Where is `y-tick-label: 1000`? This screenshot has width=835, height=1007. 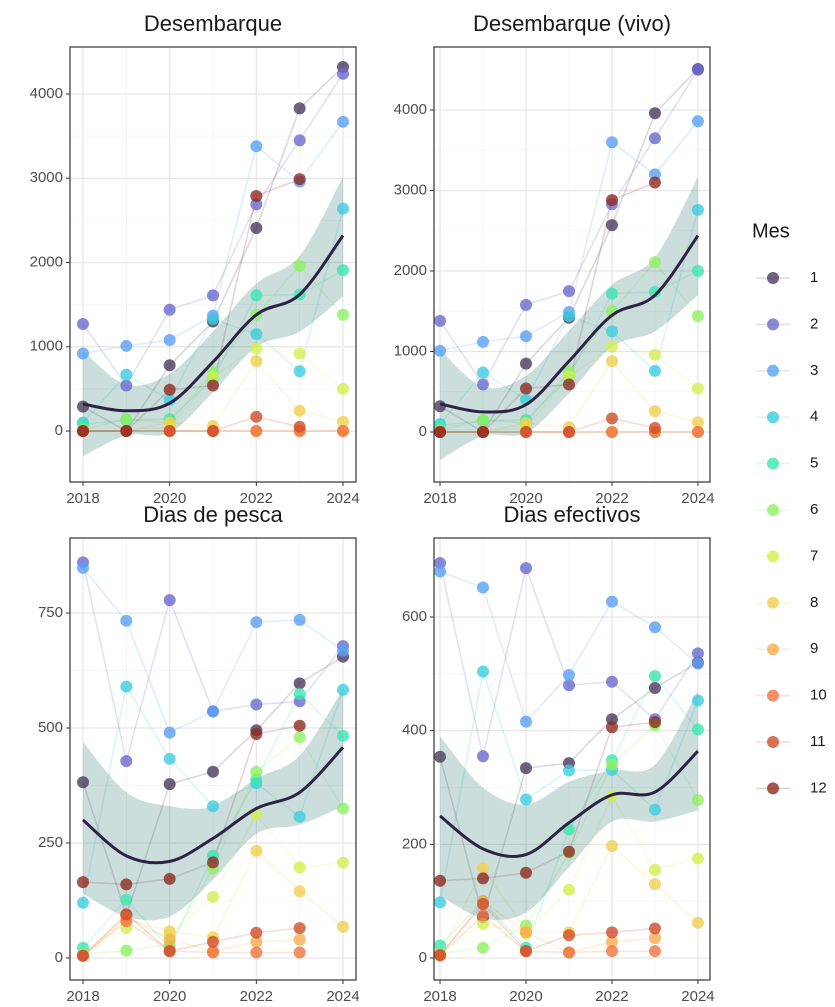
y-tick-label: 1000 is located at coordinates (410, 350).